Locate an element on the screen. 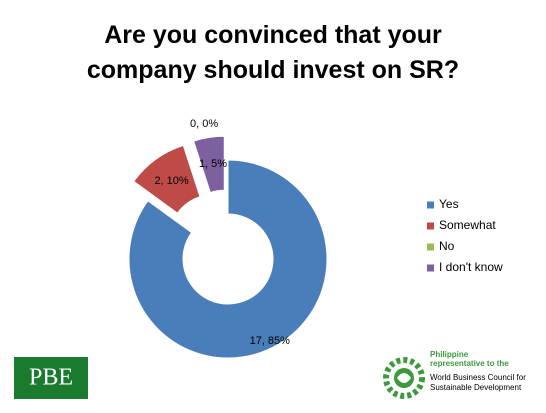 The width and height of the screenshot is (546, 413). wbcsd-tagline: representative to the is located at coordinates (469, 363).